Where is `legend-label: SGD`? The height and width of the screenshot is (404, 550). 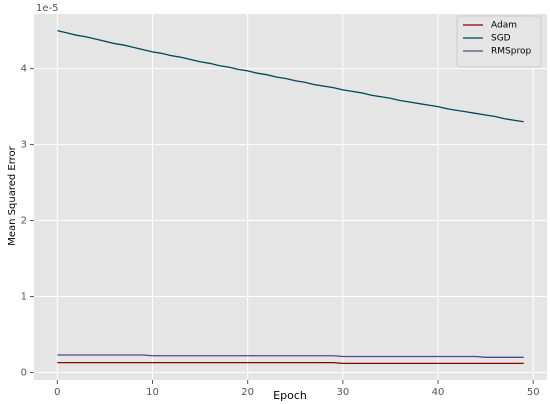 legend-label: SGD is located at coordinates (501, 39).